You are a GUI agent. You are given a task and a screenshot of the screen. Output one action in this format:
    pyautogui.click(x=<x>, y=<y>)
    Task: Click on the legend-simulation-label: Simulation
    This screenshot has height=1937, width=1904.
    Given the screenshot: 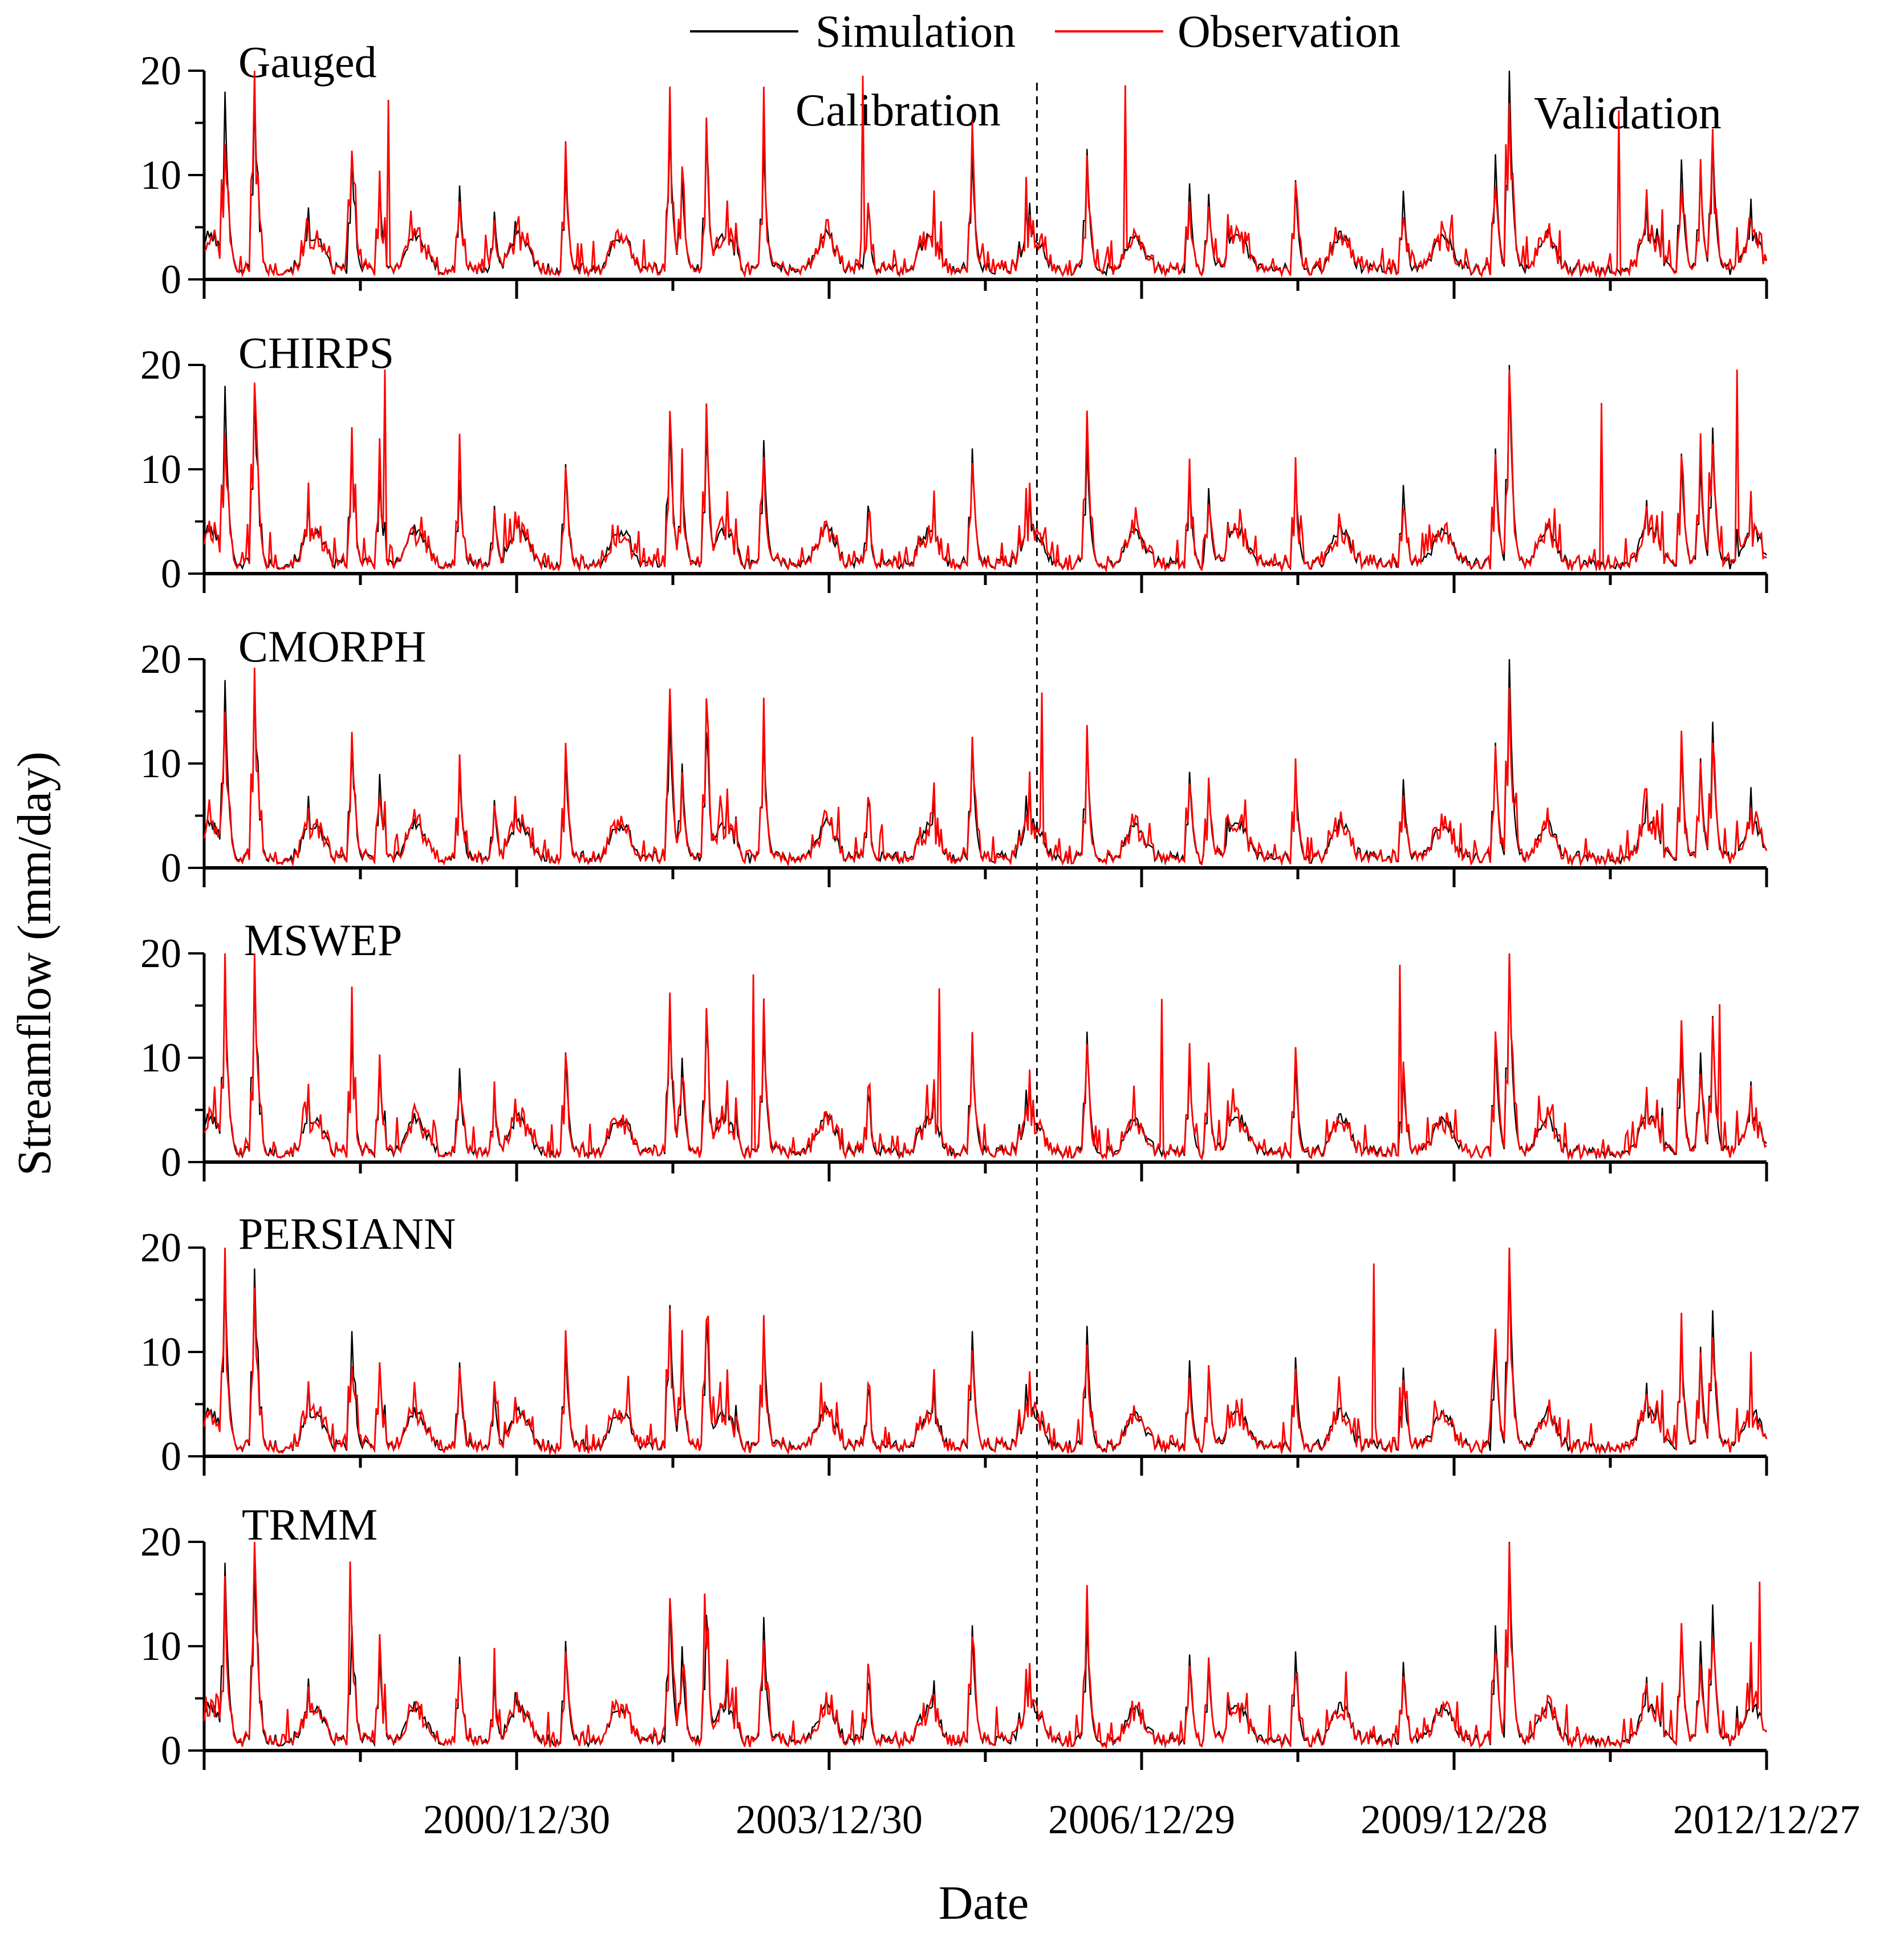 What is the action you would take?
    pyautogui.click(x=915, y=32)
    